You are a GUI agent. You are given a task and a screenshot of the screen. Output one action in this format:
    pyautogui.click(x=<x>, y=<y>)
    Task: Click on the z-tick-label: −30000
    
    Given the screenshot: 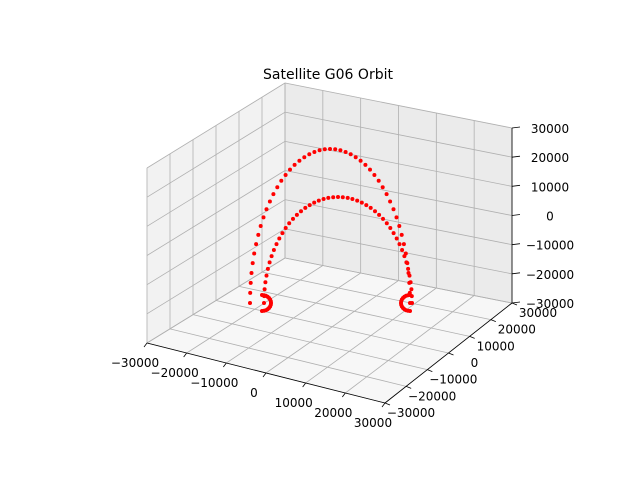 What is the action you would take?
    pyautogui.click(x=550, y=304)
    